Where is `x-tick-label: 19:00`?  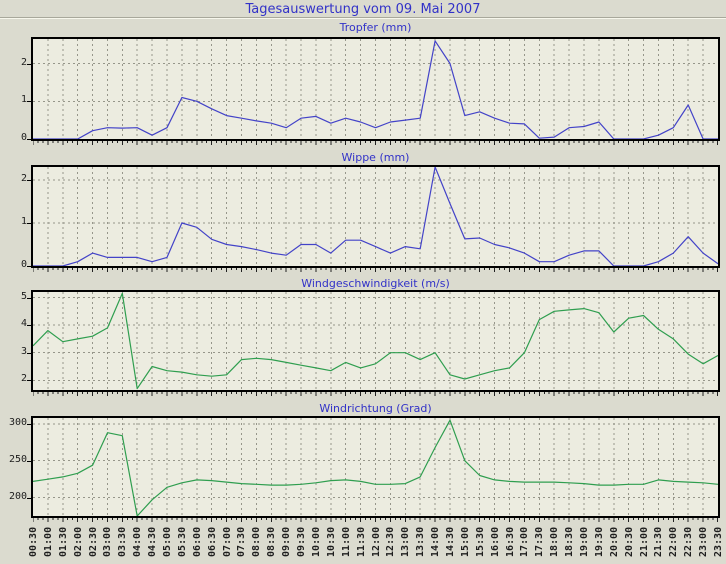 x-tick-label: 19:00 is located at coordinates (584, 541).